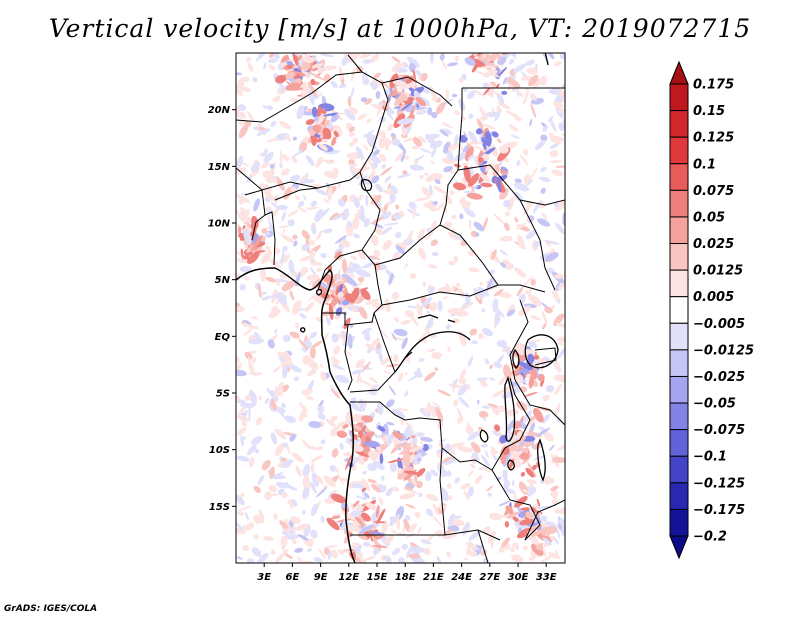 Image resolution: width=800 pixels, height=618 pixels. What do you see at coordinates (219, 450) in the screenshot?
I see `lat-tick-label: 10S` at bounding box center [219, 450].